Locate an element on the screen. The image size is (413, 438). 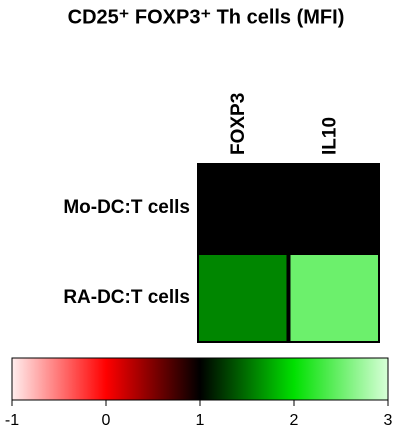
column-label: IL10 is located at coordinates (329, 136).